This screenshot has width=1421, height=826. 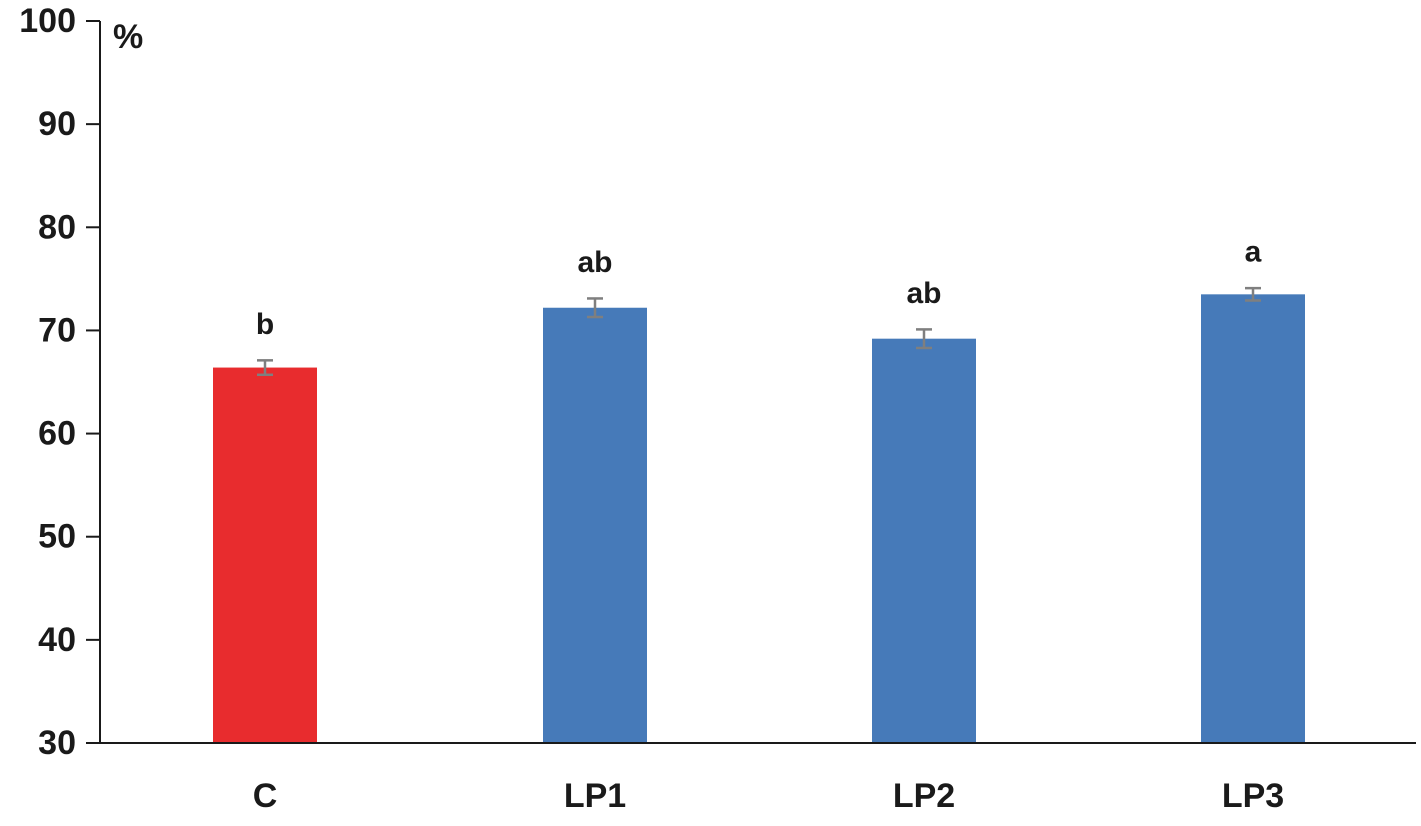 I want to click on bar-c, so click(x=265, y=555).